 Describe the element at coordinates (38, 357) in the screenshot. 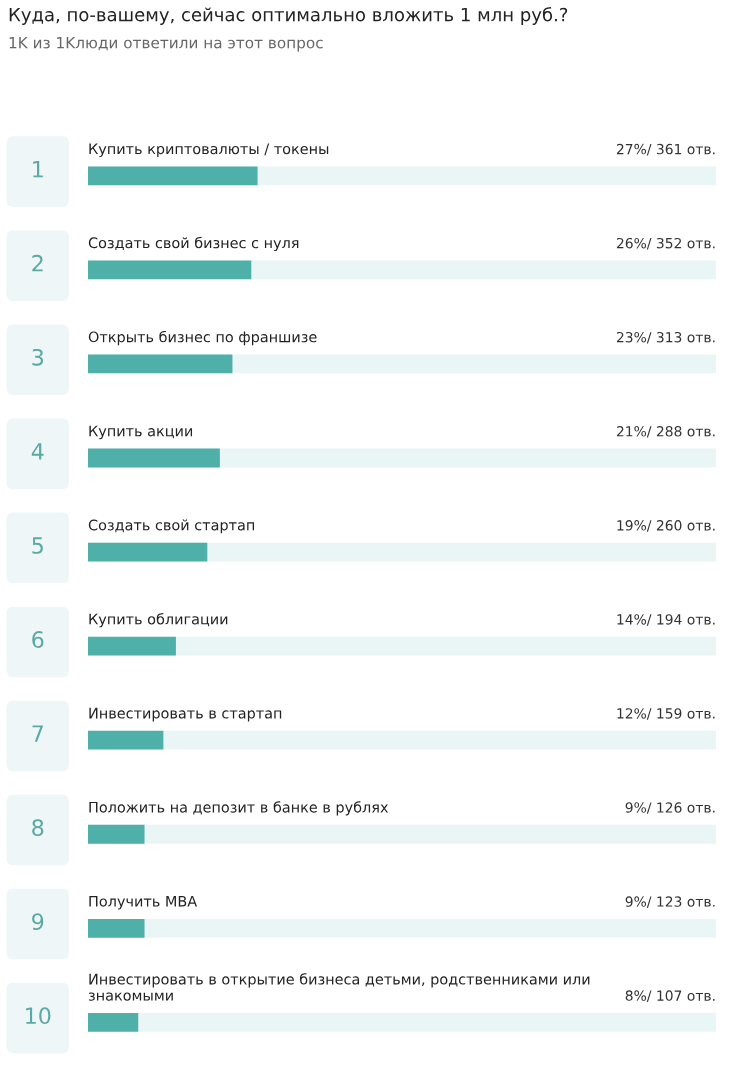

I see `text: 3` at that location.